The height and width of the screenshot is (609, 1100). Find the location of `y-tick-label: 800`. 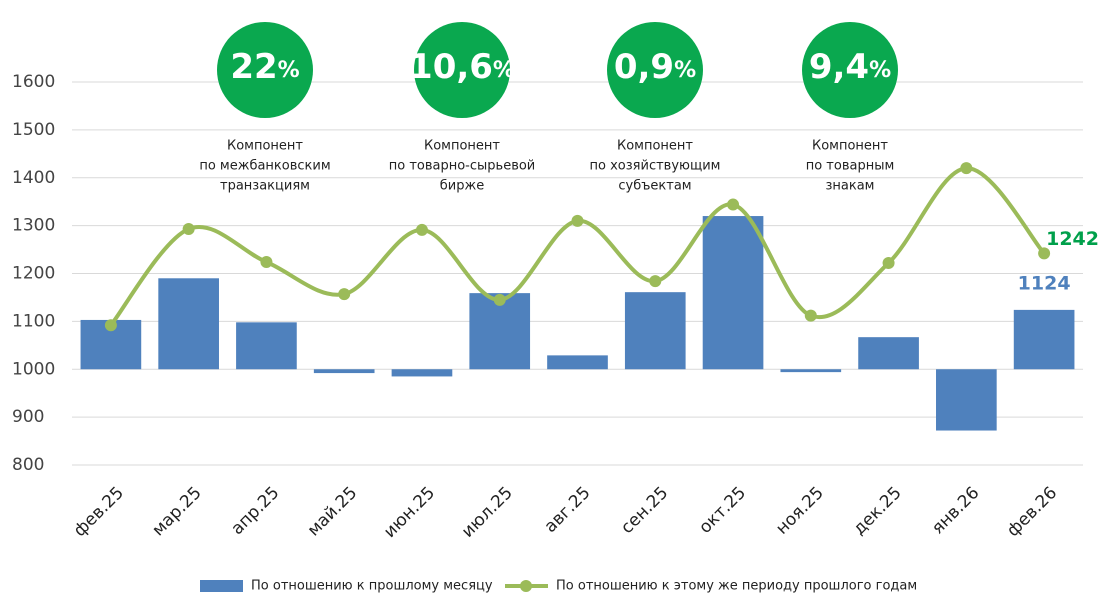

y-tick-label: 800 is located at coordinates (28, 465).